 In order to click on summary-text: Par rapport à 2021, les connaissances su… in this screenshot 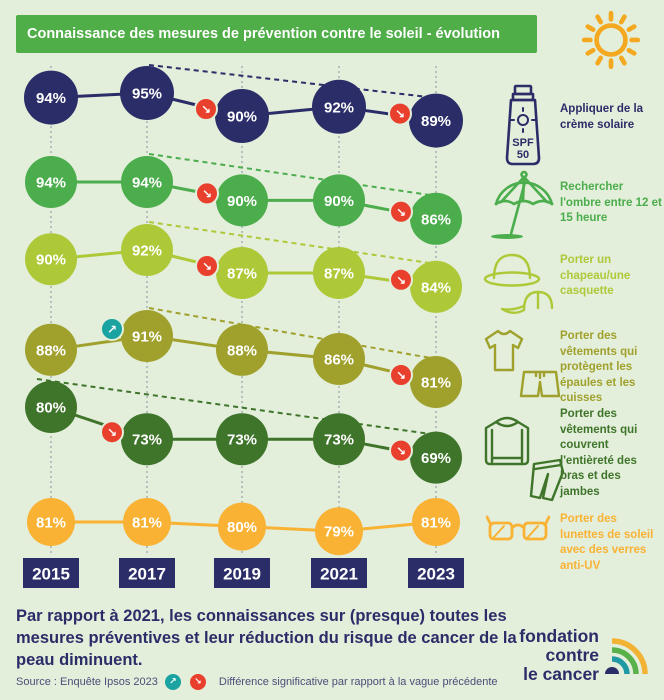, I will do `click(266, 638)`.